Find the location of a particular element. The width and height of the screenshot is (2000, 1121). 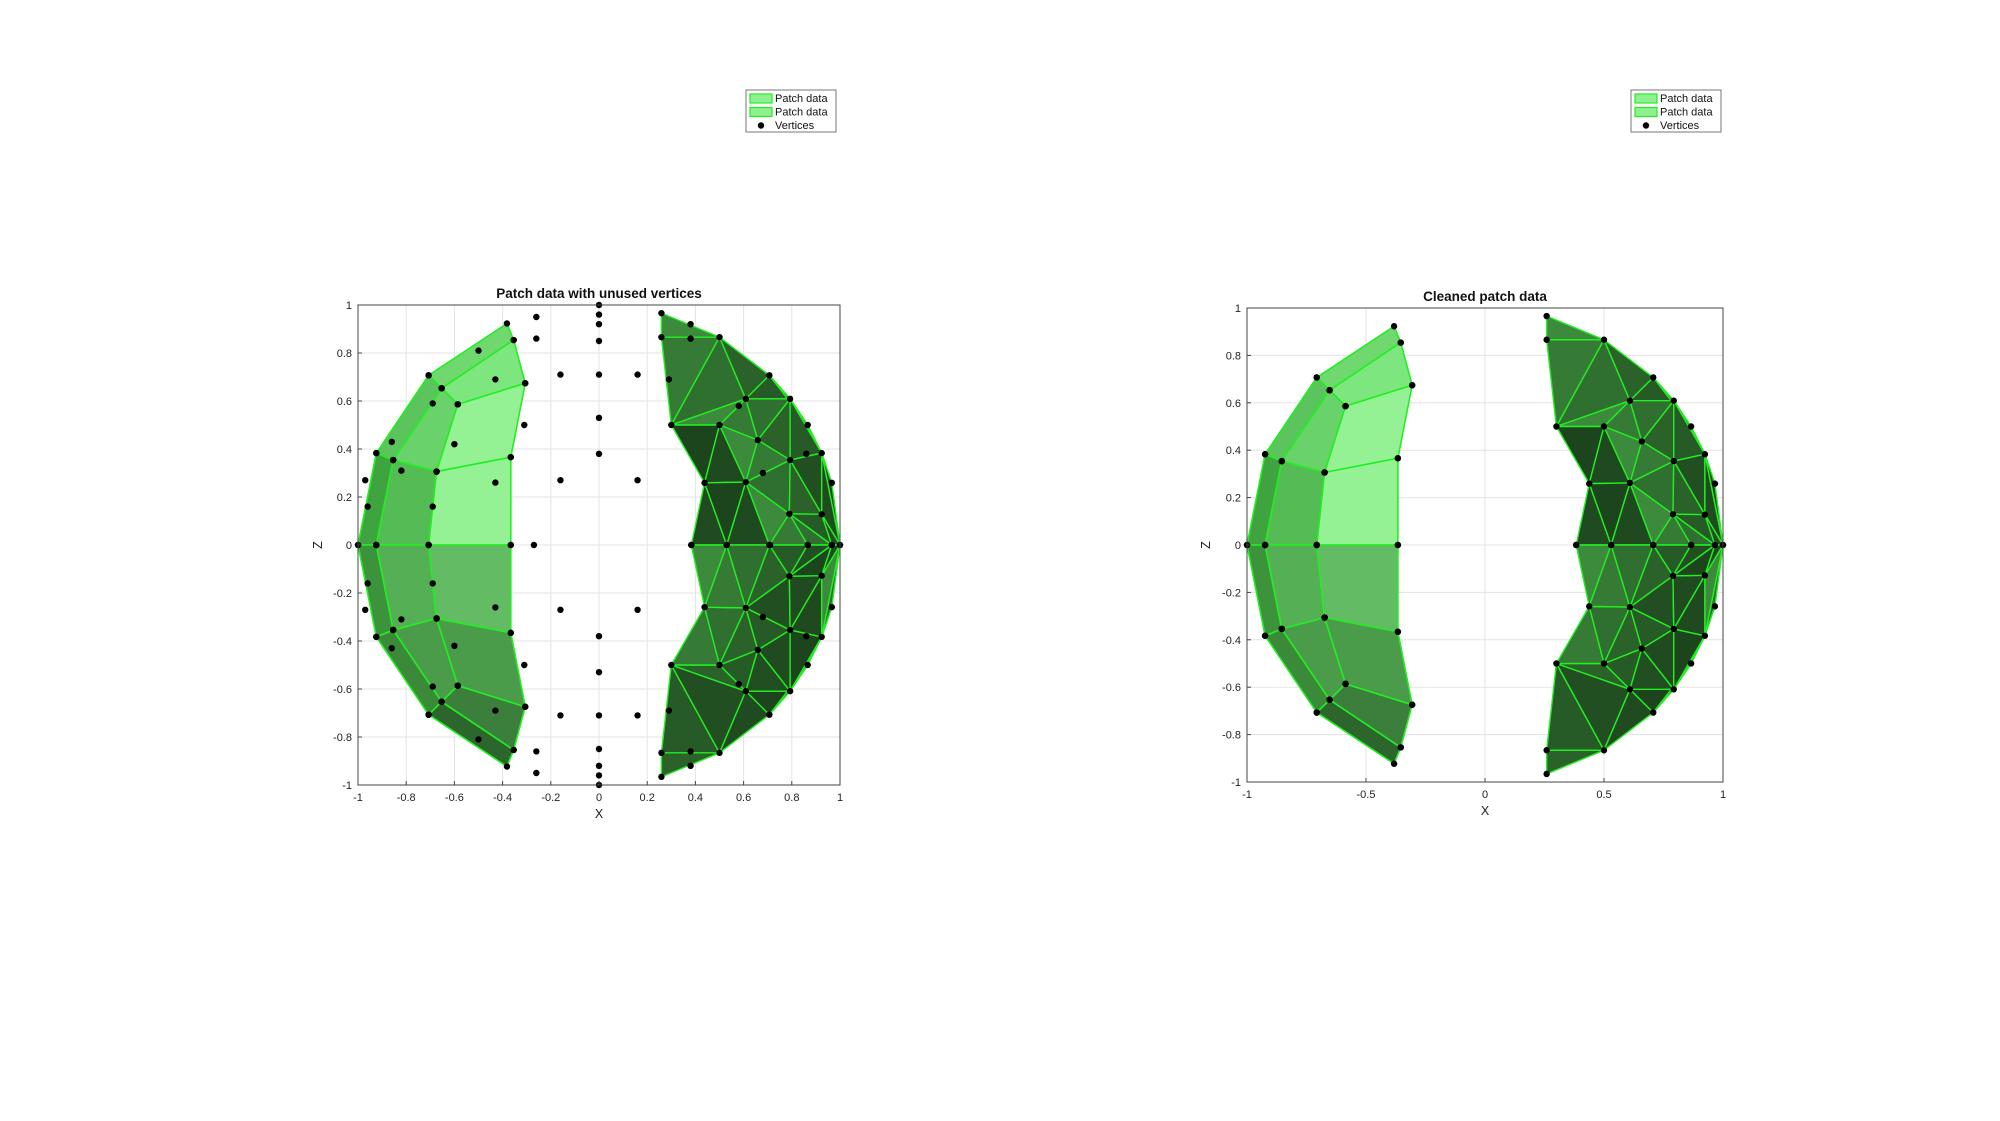

right-vertex-markers is located at coordinates (1485, 545).